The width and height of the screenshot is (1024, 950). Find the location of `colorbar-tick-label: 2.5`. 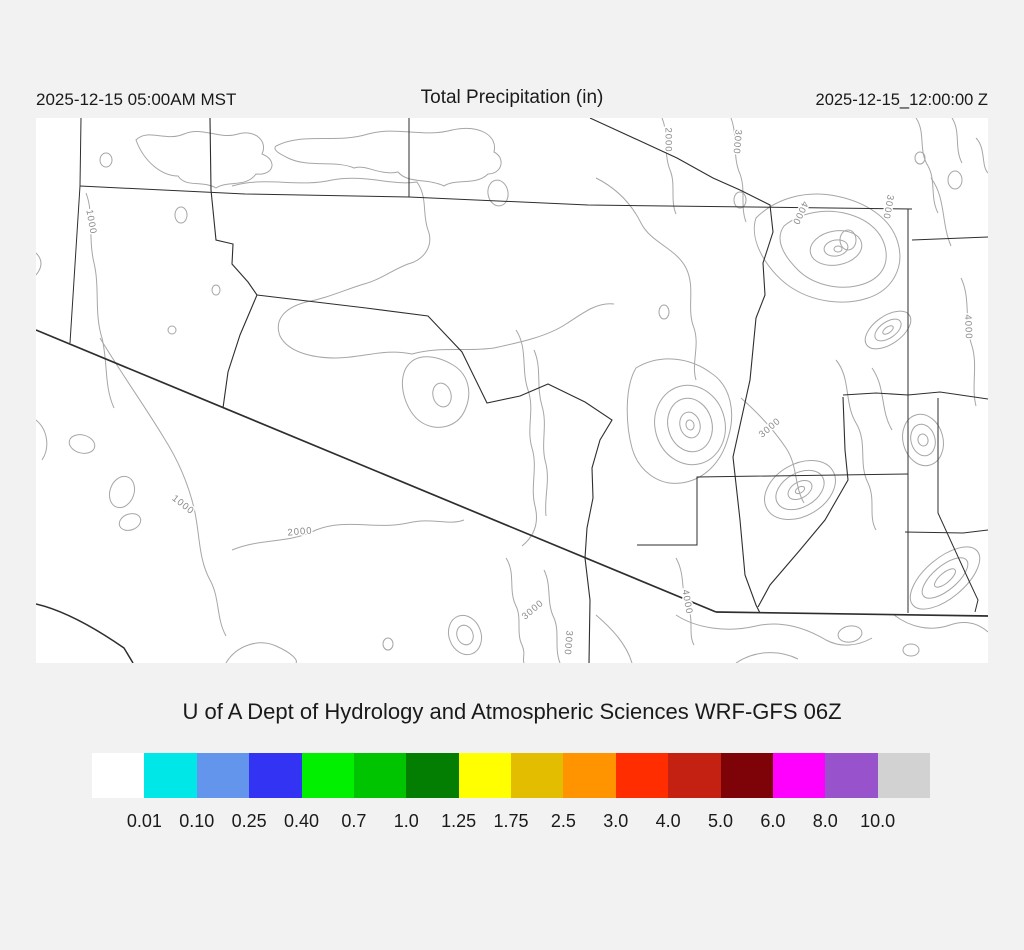

colorbar-tick-label: 2.5 is located at coordinates (563, 821).